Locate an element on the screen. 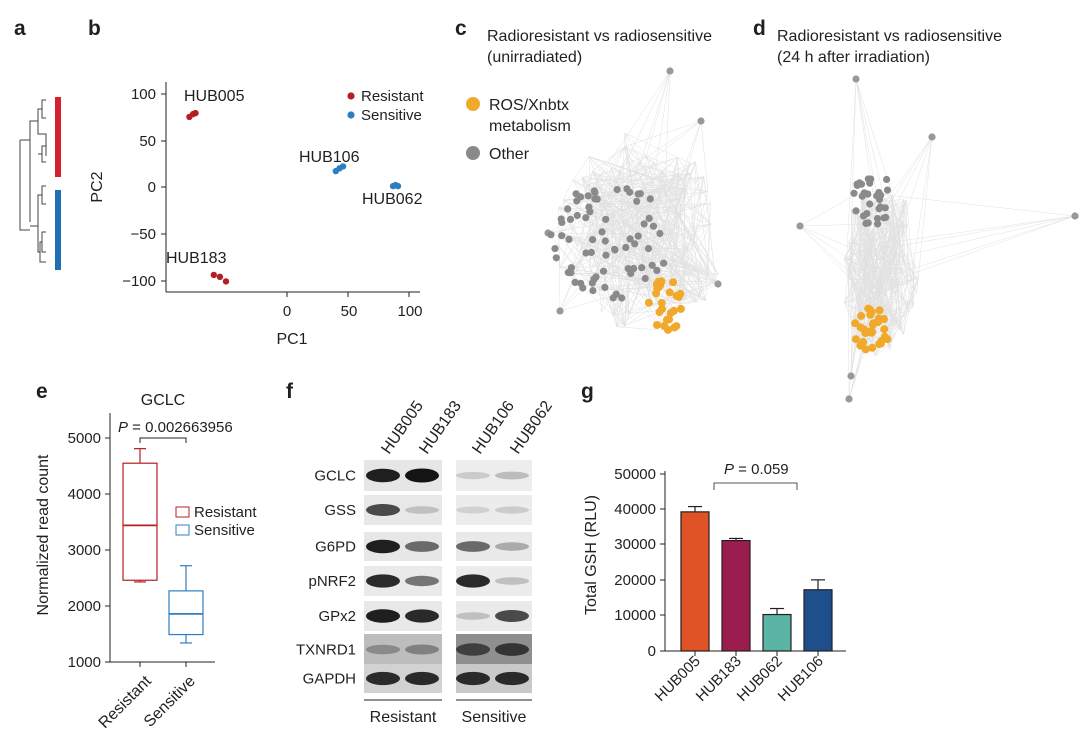 This screenshot has width=1080, height=731. net-c-nodes is located at coordinates (633, 200).